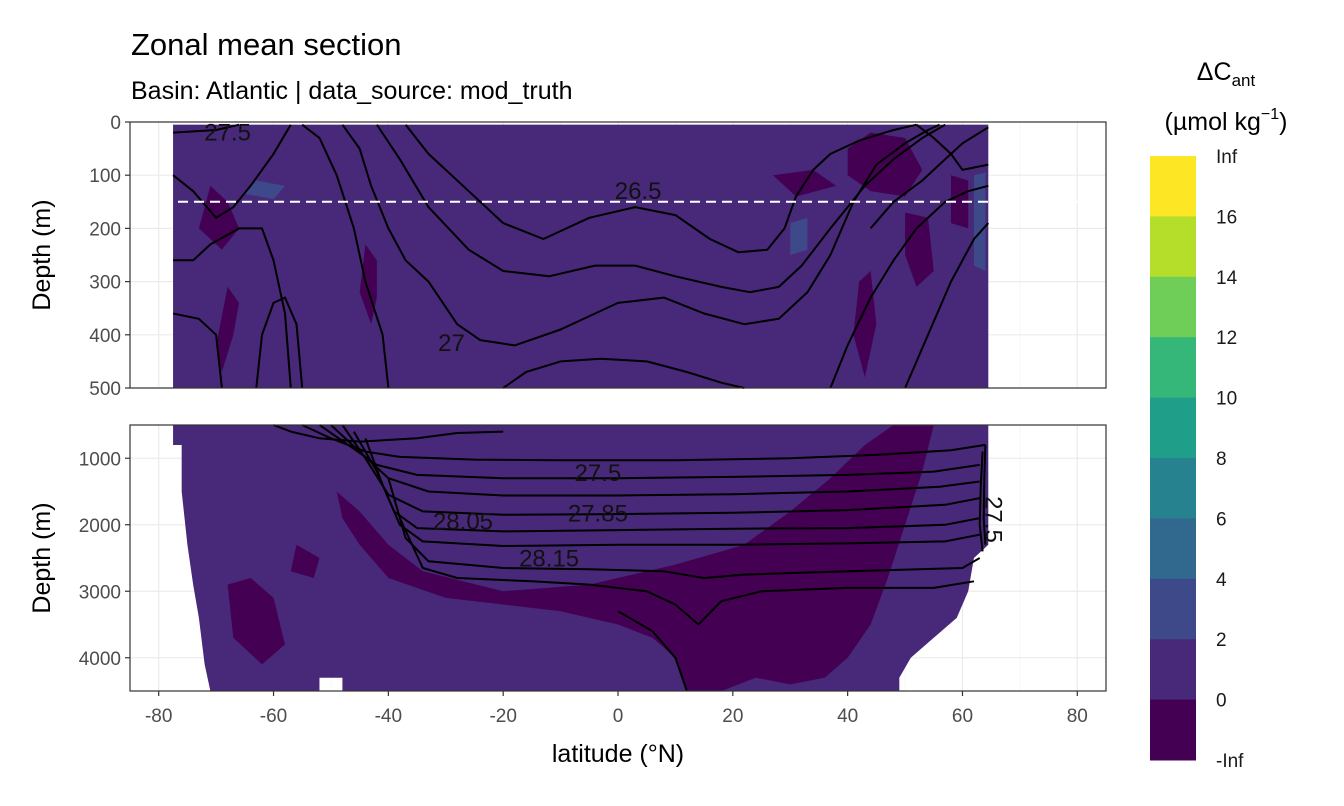 This screenshot has height=806, width=1344. I want to click on legend-colorbar, so click(1173, 458).